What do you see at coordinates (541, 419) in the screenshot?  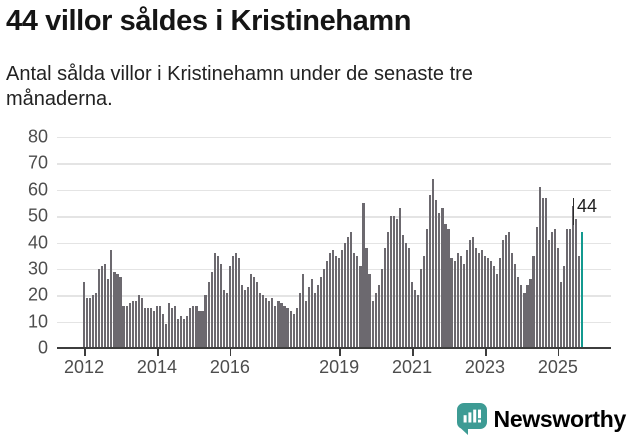 I see `newsworthy-logo: Newsworthy` at bounding box center [541, 419].